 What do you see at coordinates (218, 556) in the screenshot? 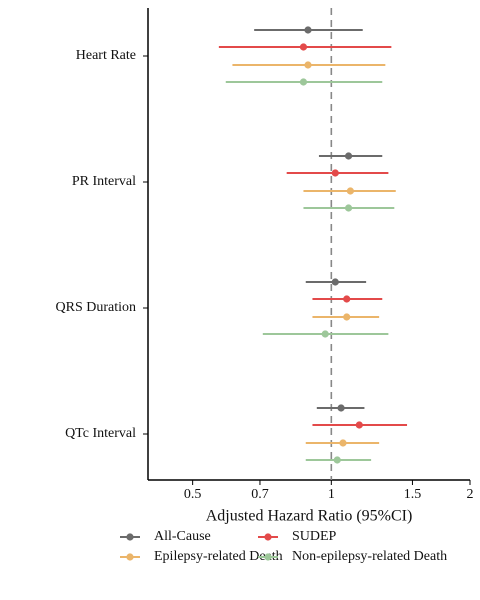
I see `legend-label: Epilepsy-related Death` at bounding box center [218, 556].